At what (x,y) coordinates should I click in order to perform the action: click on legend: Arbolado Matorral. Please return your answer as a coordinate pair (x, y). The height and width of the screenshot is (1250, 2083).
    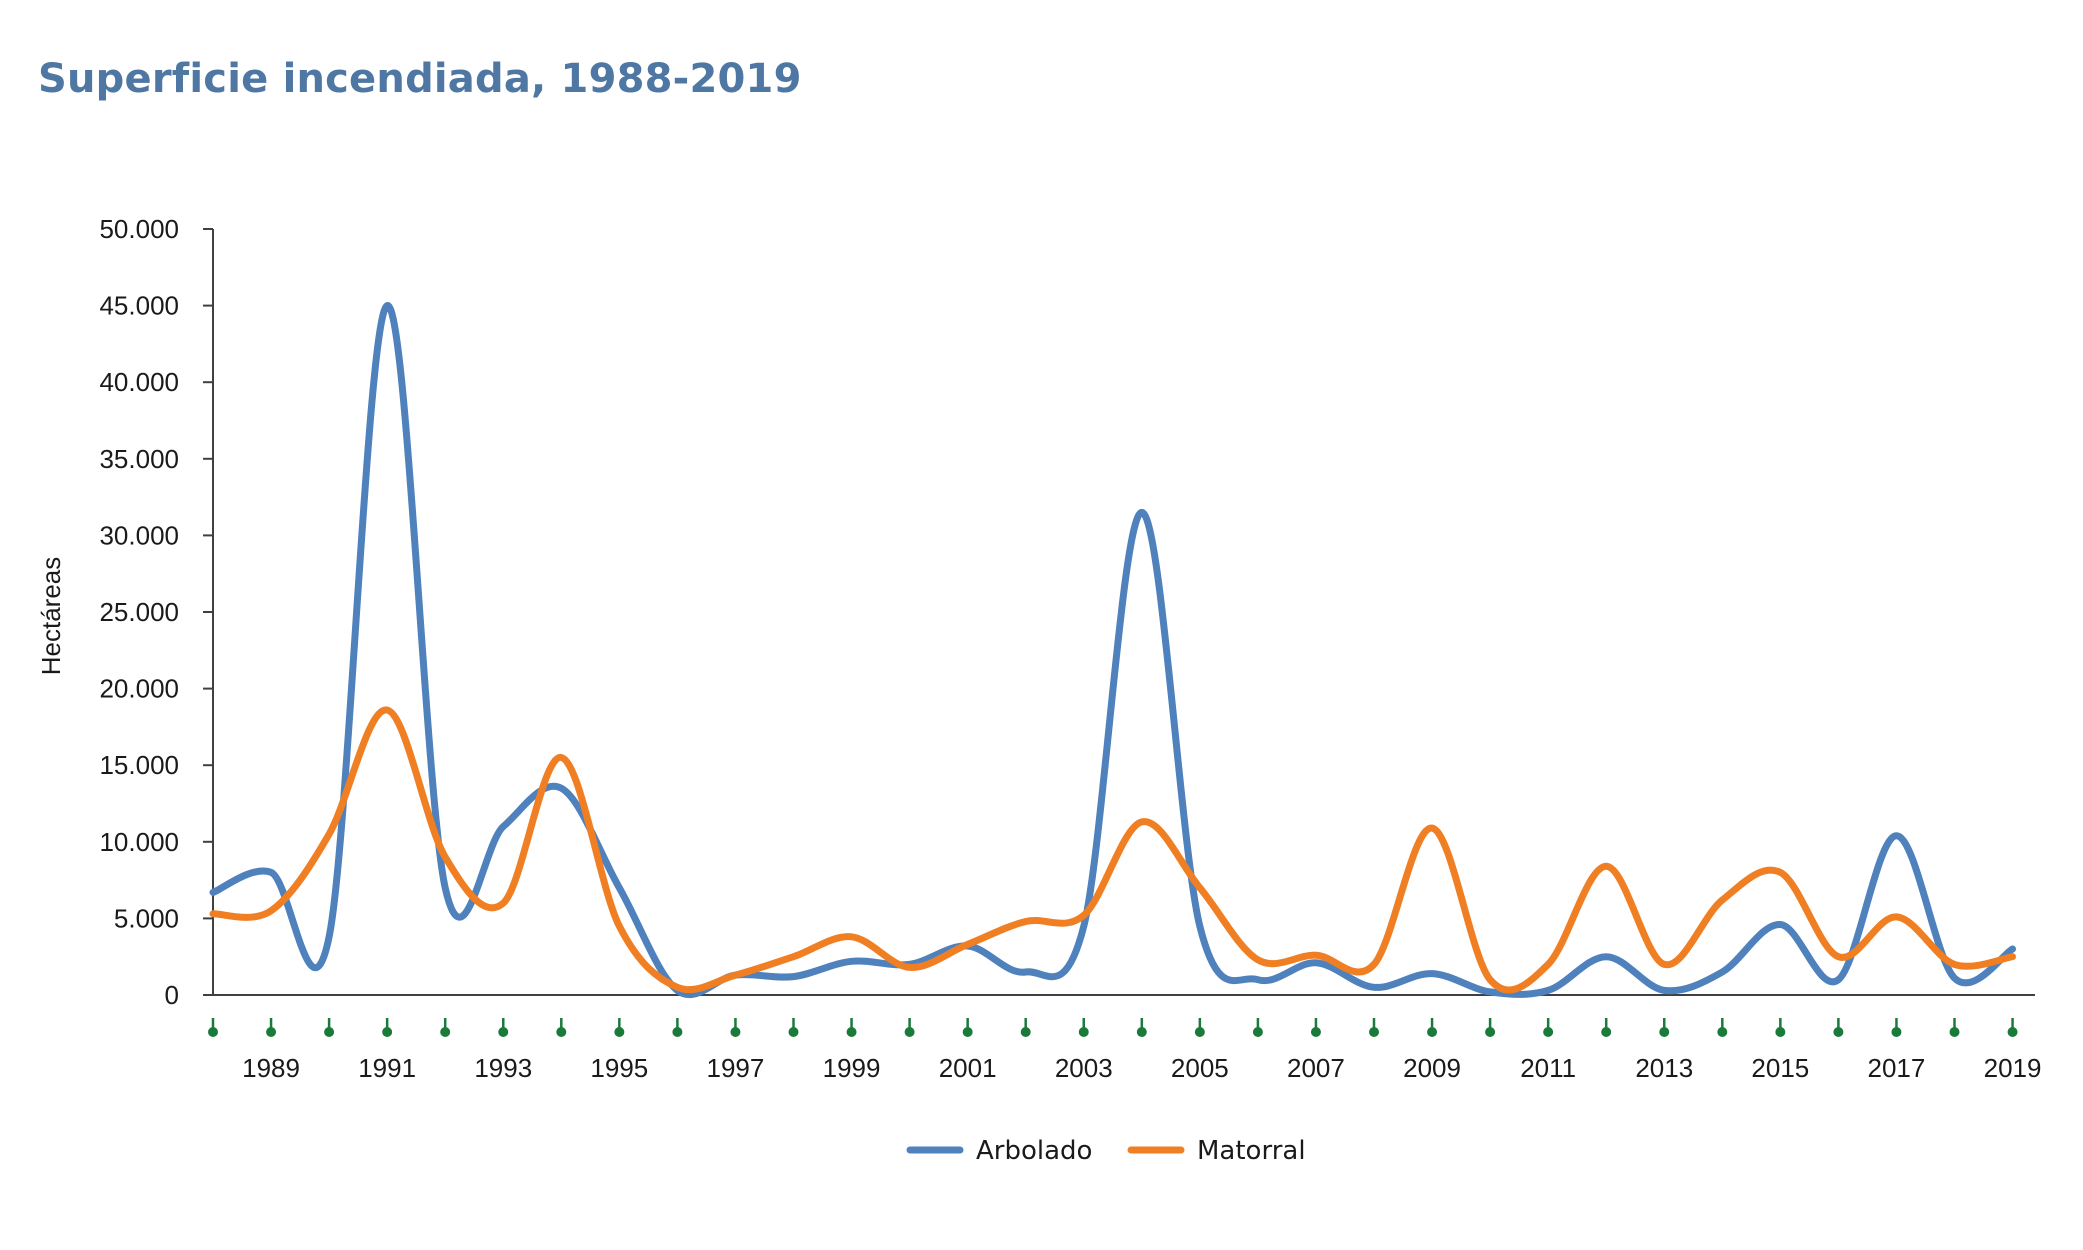
    Looking at the image, I should click on (1106, 1151).